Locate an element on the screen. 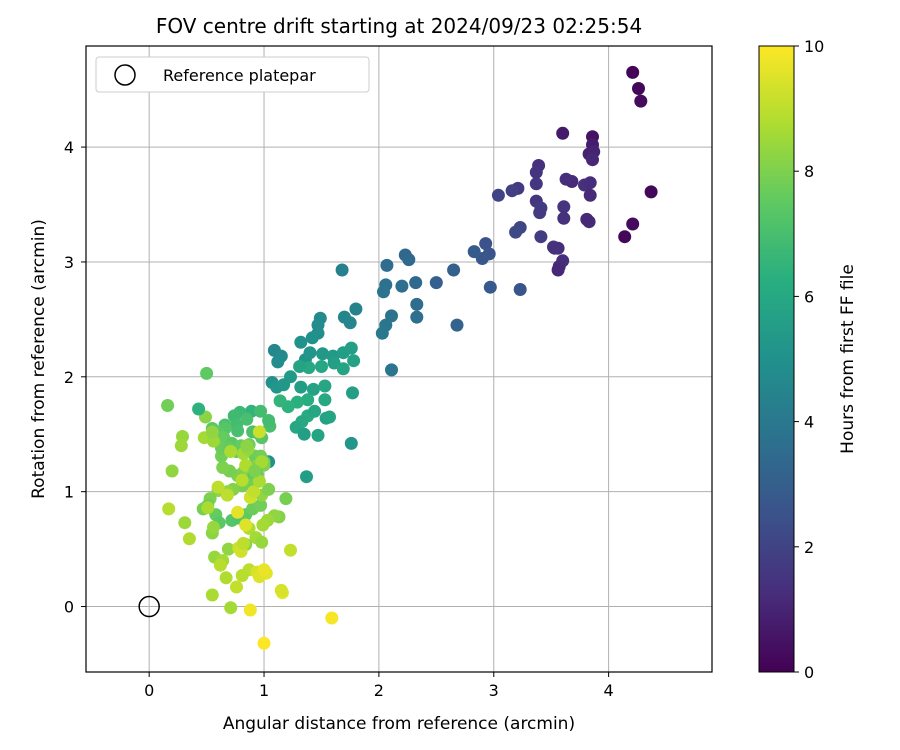 This screenshot has height=750, width=900. legend-entry-reference-platepar: Reference platepar is located at coordinates (239, 75).